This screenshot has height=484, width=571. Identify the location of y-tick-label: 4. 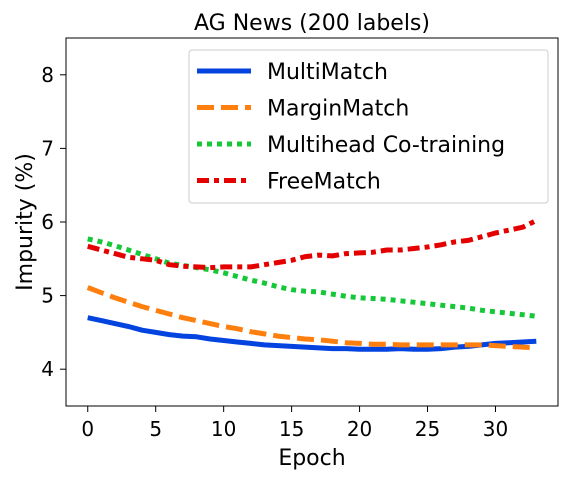
(47, 369).